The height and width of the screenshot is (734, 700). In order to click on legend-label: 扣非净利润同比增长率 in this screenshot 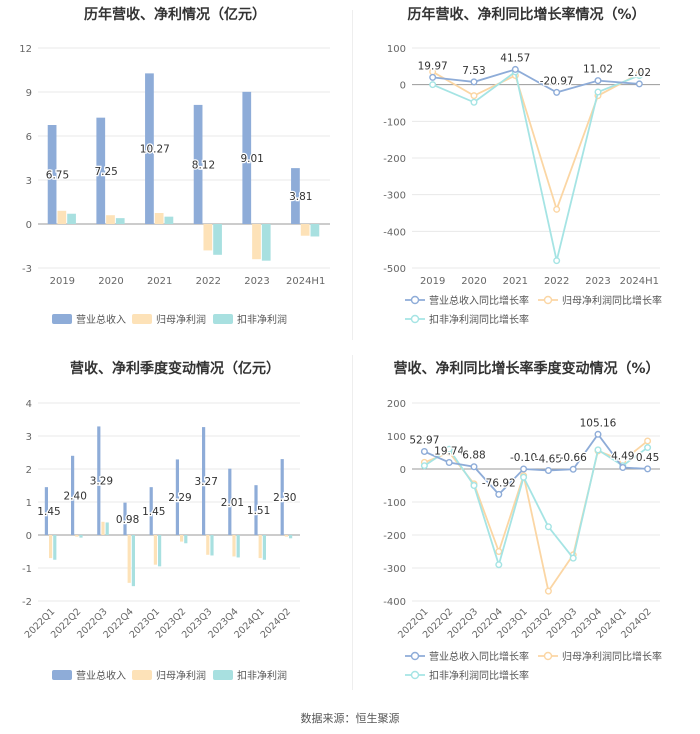, I will do `click(479, 675)`.